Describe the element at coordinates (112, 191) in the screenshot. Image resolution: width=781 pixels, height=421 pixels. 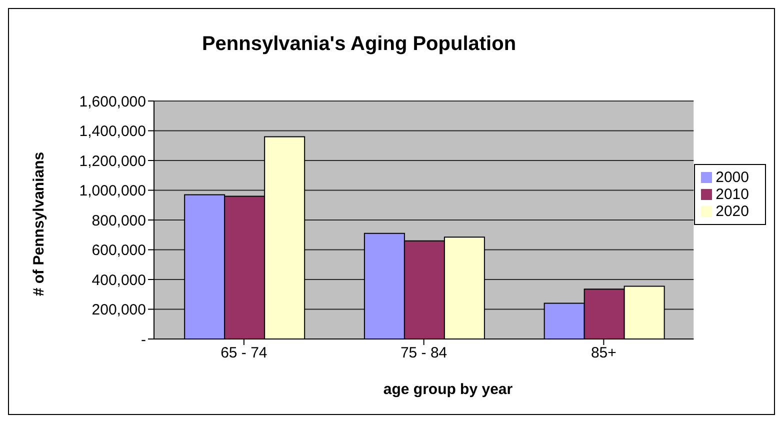
I see `y-tick-label: 1,000,000` at that location.